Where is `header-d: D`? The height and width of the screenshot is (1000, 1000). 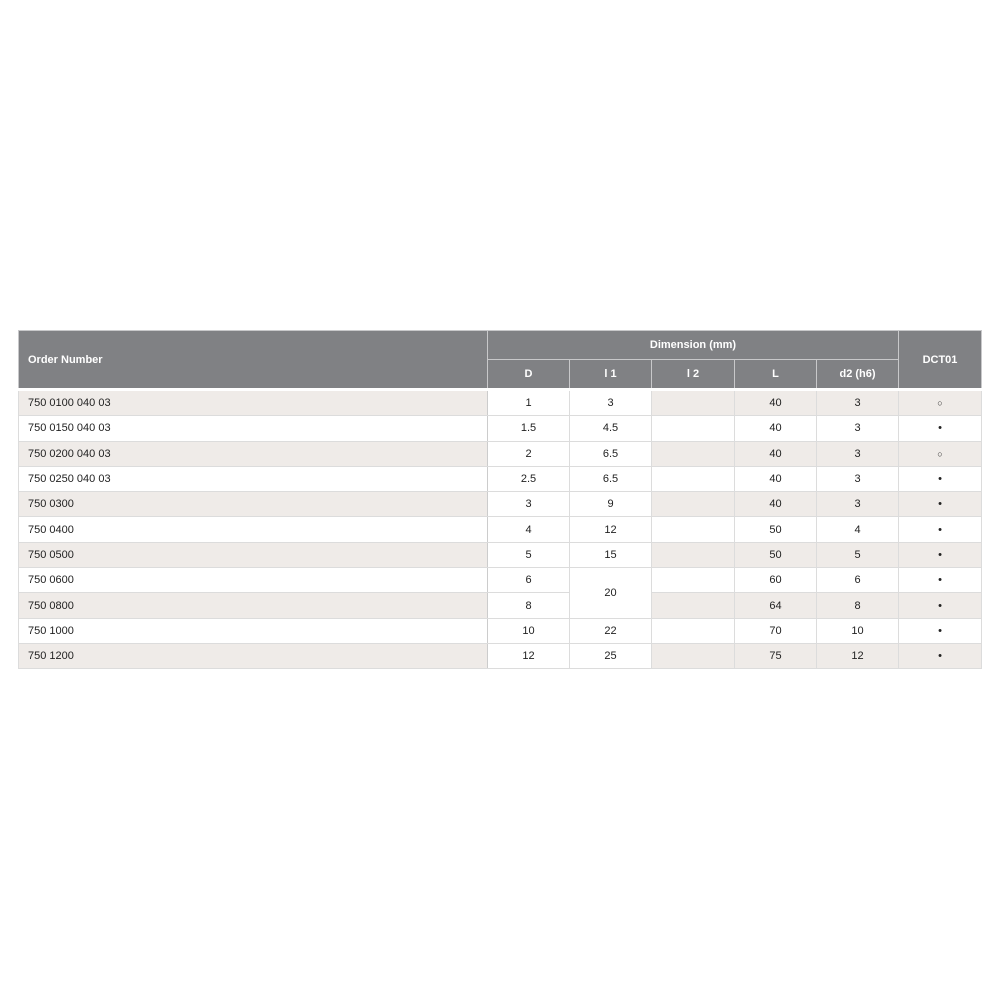
header-d: D is located at coordinates (528, 374).